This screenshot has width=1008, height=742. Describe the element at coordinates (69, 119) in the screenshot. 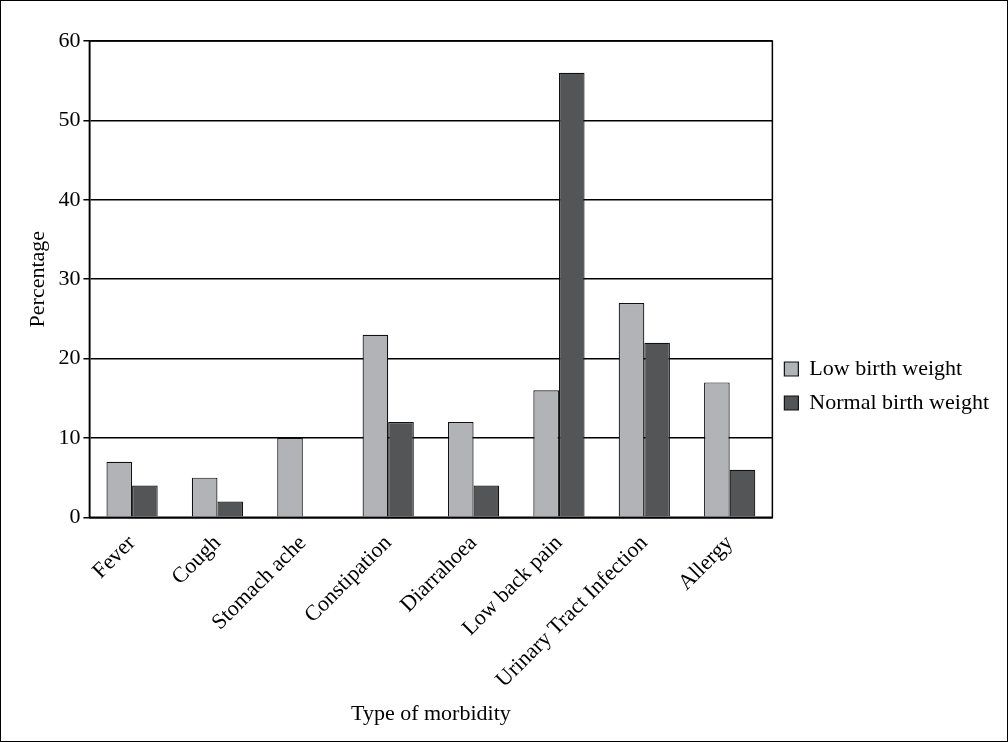

I see `y-tick-label: 50` at that location.